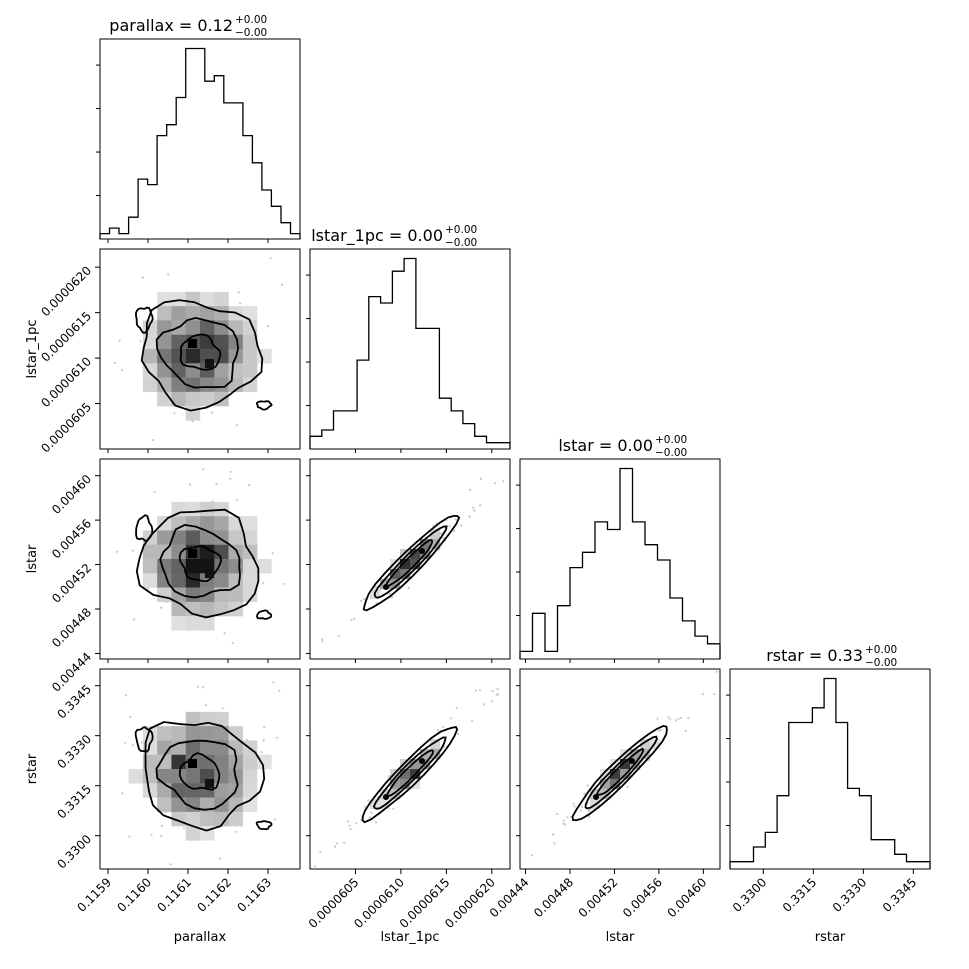  Describe the element at coordinates (171, 25) in the screenshot. I see `panel-title-parallax: parallax = 0.12` at that location.